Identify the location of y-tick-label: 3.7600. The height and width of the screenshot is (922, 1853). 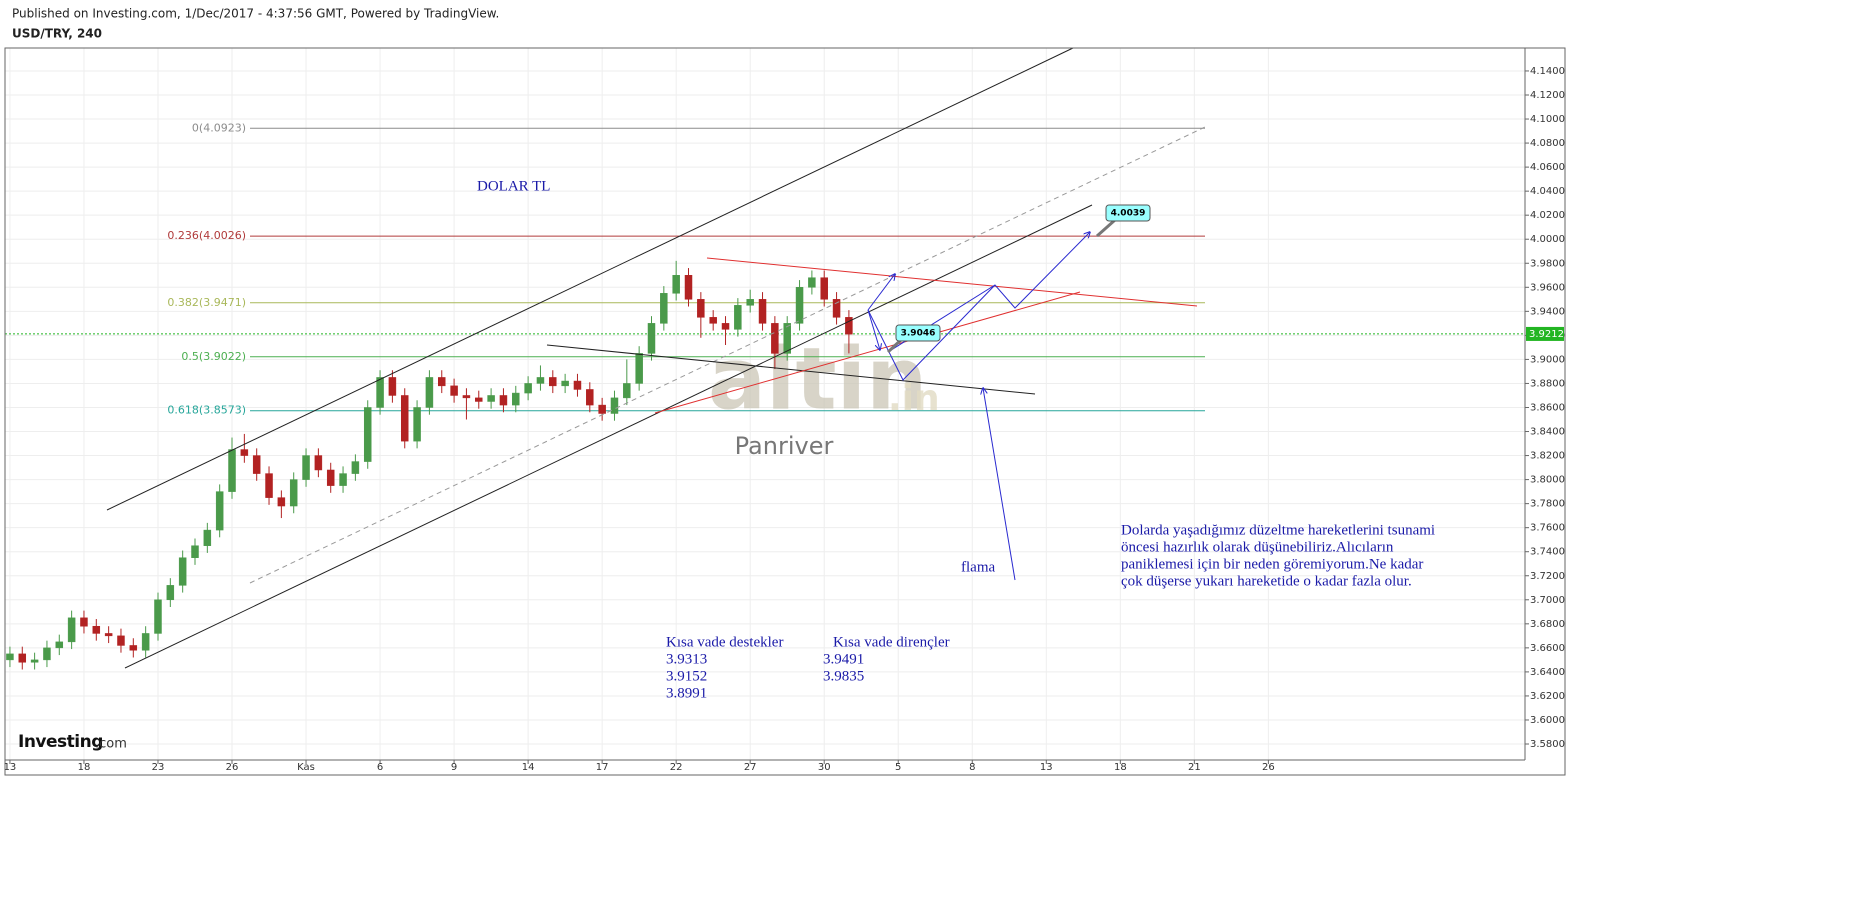
(1547, 528).